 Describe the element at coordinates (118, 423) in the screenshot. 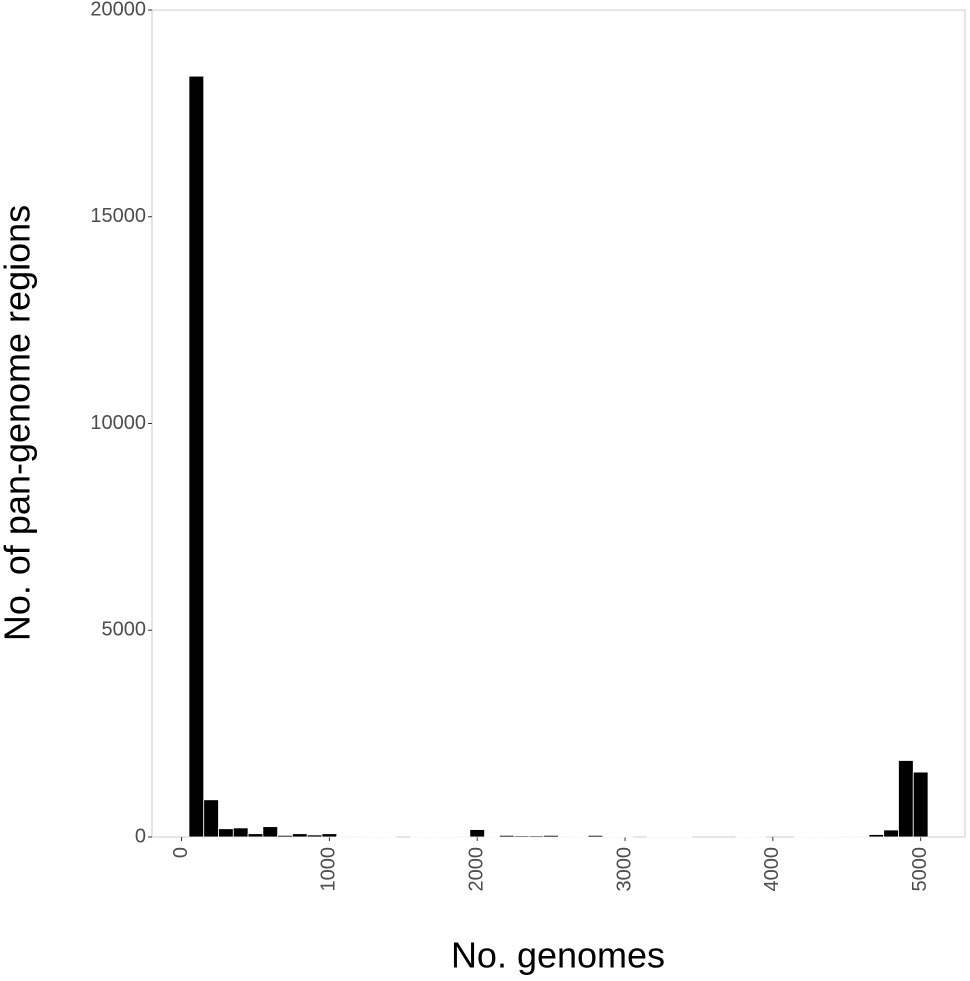

I see `y-tick-label: 10000` at that location.